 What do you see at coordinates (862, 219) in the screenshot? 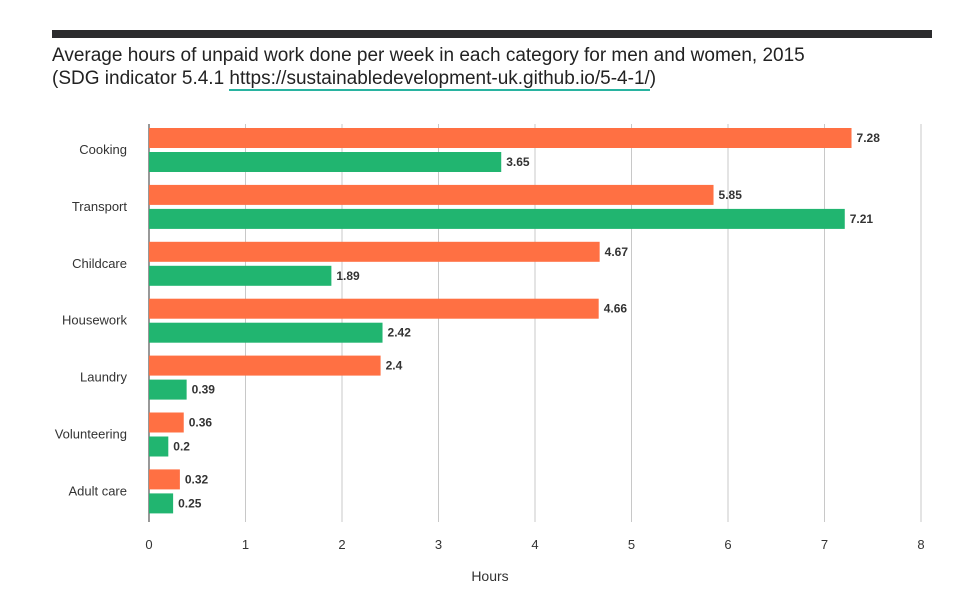
I see `data-label: 7.21` at bounding box center [862, 219].